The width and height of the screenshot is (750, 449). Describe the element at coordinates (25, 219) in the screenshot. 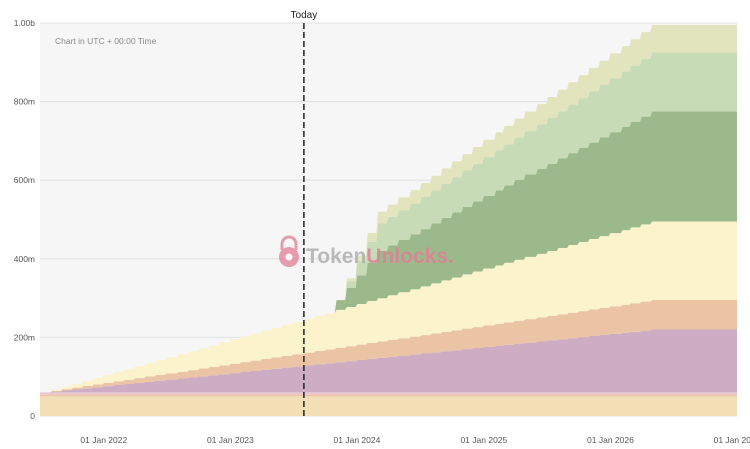

I see `y-axis: 0 200m 400m 600m 800m 1.00b` at that location.